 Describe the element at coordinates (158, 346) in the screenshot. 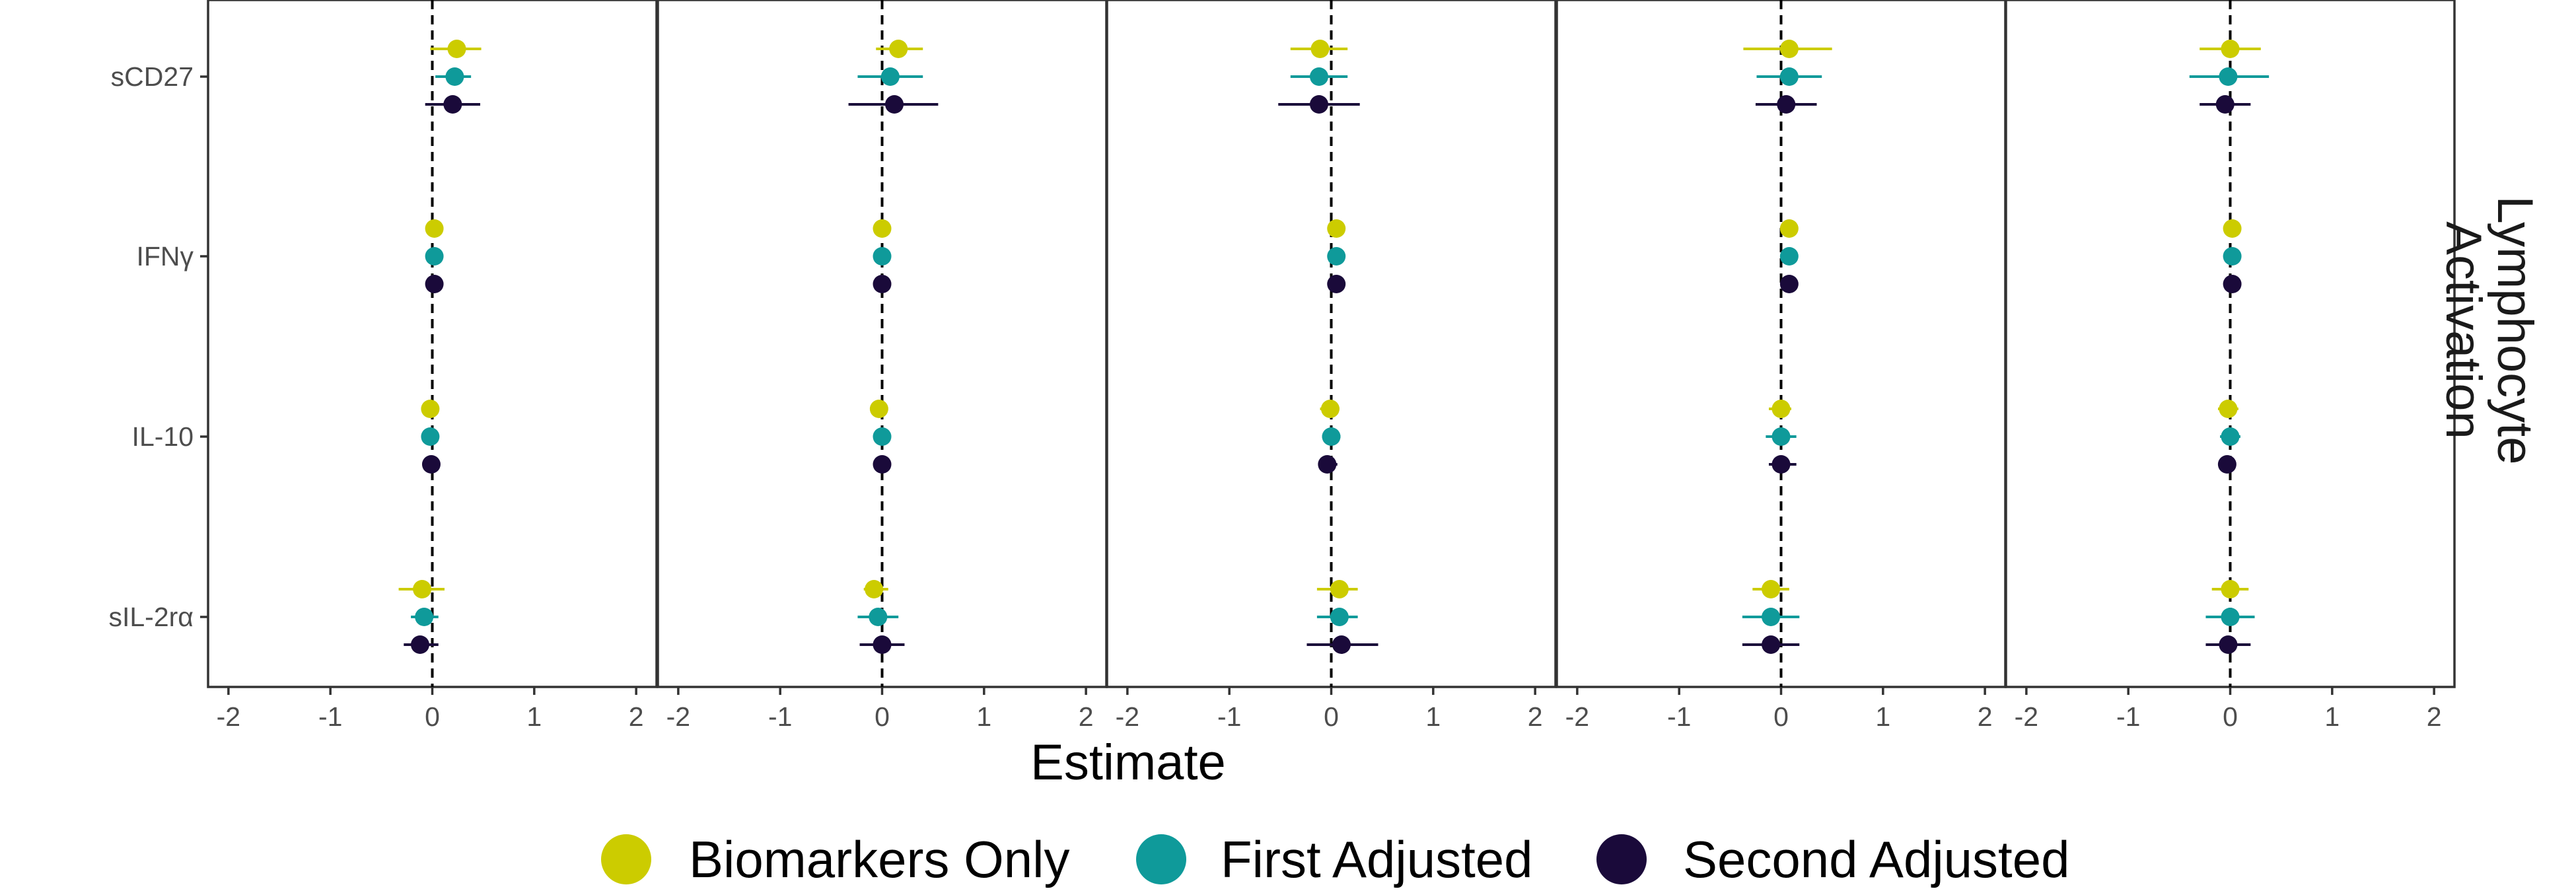

I see `y-axis-labels: sCD27 IFNγ IL-10 sIL-2rα` at that location.